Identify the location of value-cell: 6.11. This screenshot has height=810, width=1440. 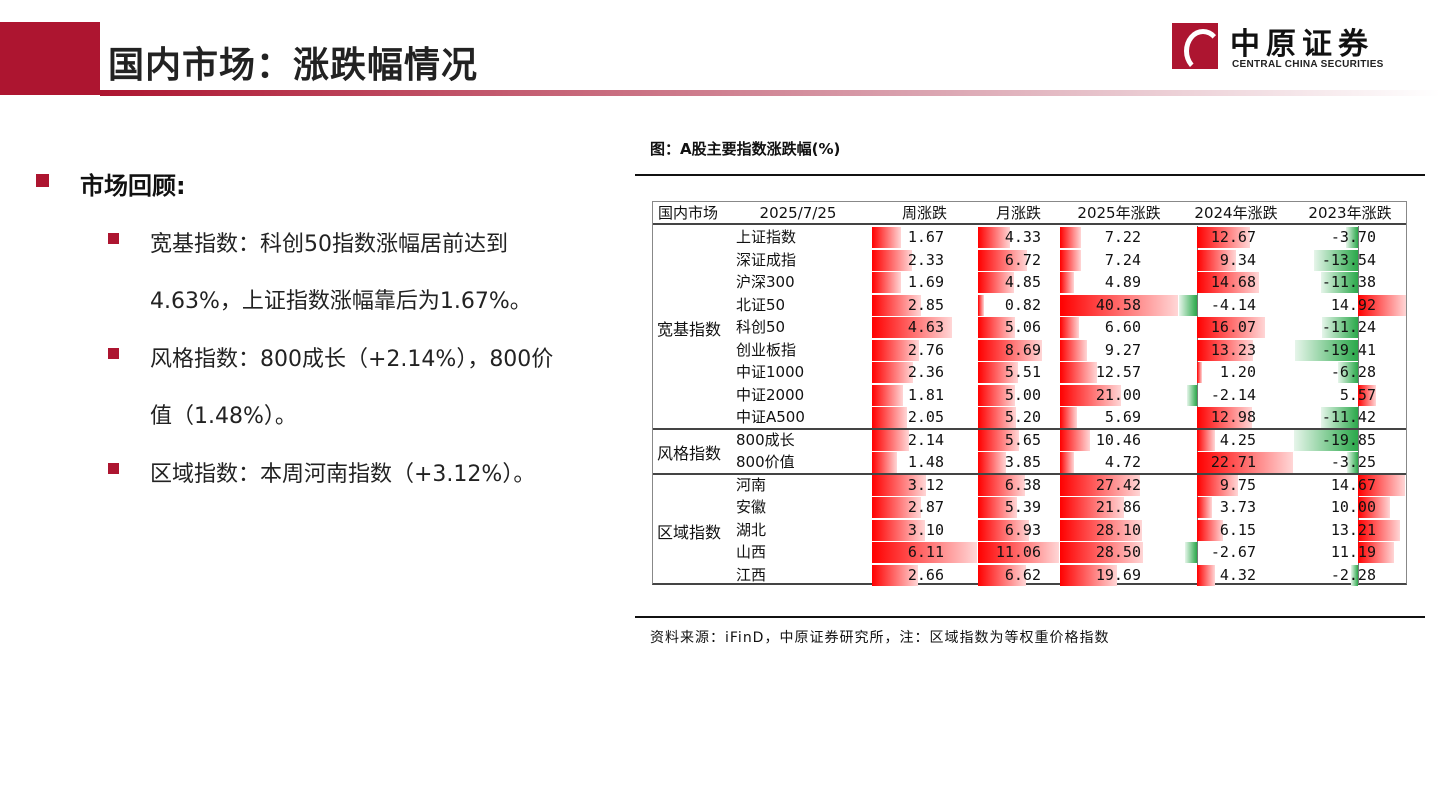
(925, 552).